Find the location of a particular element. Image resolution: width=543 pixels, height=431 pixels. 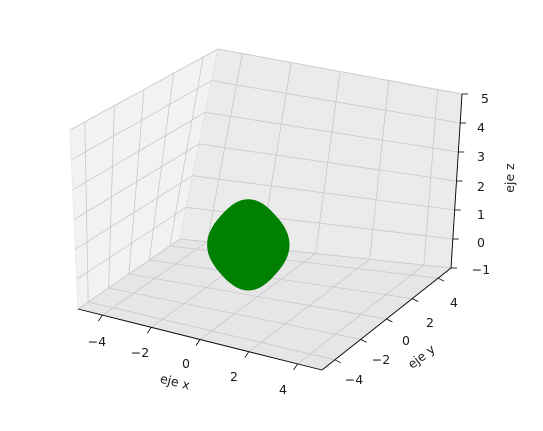

x-tick-label: 4 is located at coordinates (283, 389).